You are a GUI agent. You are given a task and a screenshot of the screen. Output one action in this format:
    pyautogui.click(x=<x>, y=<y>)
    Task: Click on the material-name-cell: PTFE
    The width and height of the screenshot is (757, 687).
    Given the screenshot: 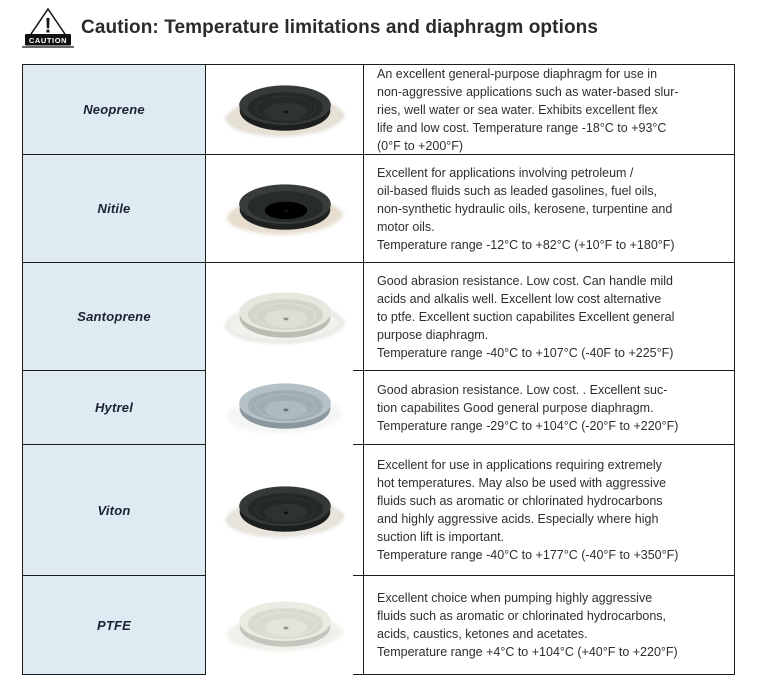 What is the action you would take?
    pyautogui.click(x=113, y=625)
    